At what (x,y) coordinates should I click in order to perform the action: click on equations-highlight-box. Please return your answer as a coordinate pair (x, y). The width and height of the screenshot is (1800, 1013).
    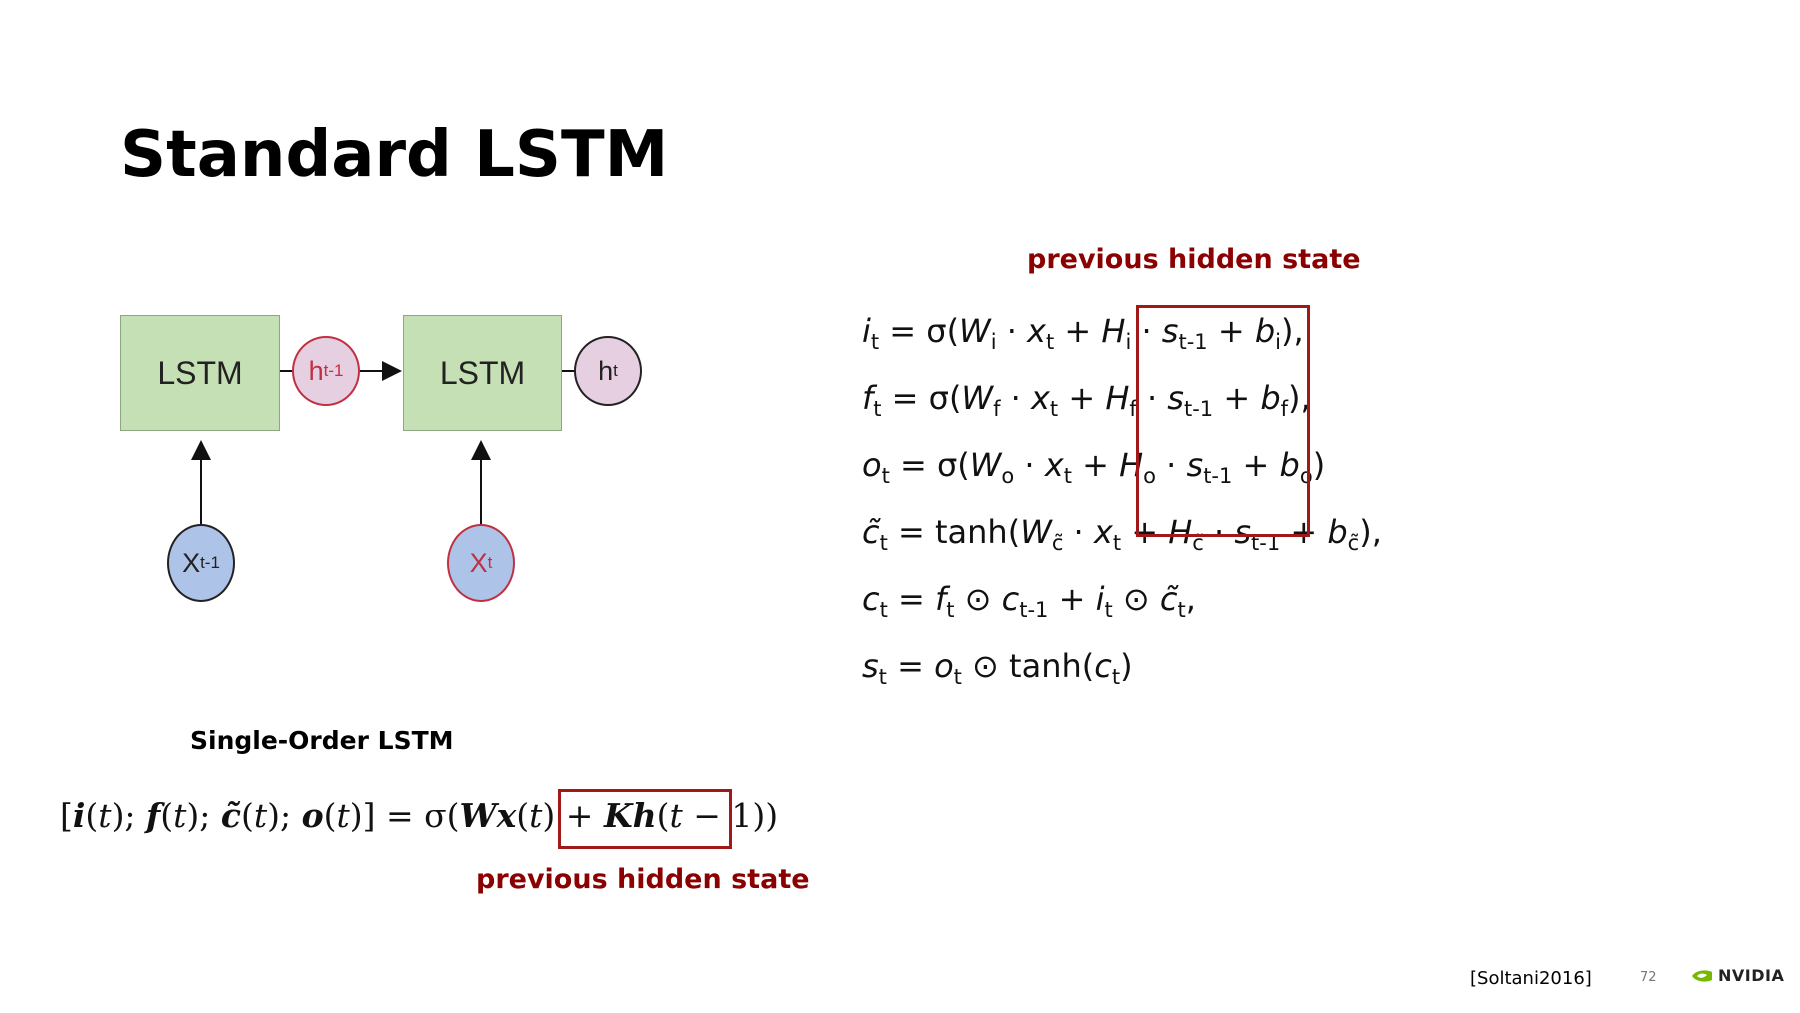
    Looking at the image, I should click on (1223, 421).